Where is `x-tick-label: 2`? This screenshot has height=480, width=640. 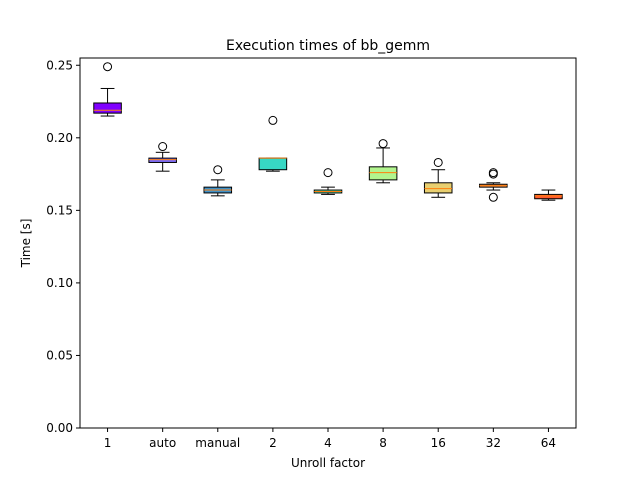
x-tick-label: 2 is located at coordinates (273, 443).